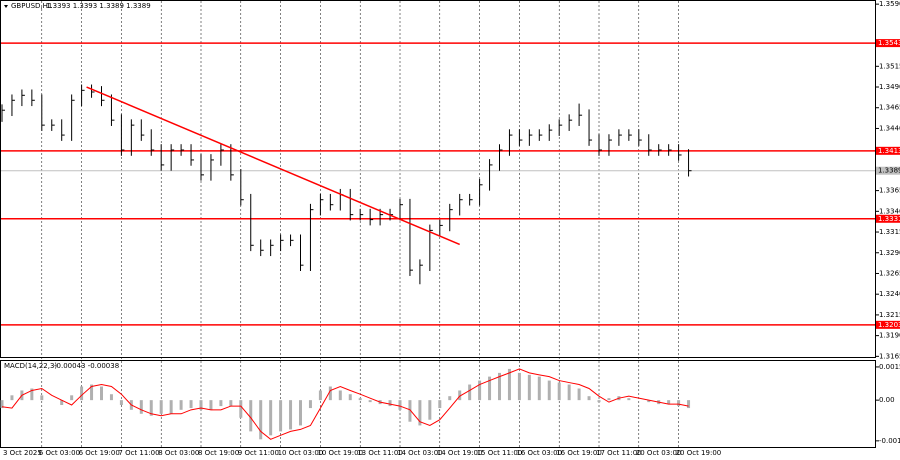  Describe the element at coordinates (889, 253) in the screenshot. I see `y-tick-label: 1.3290` at that location.